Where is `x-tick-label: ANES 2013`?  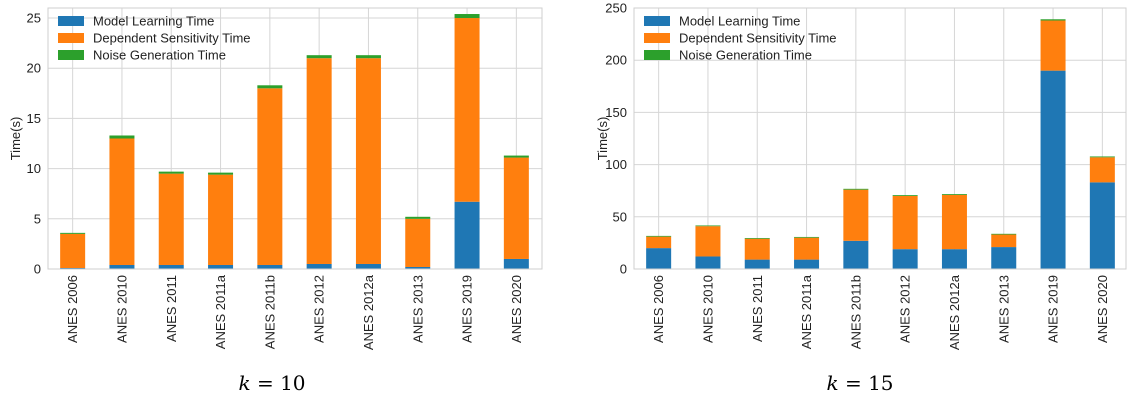
x-tick-label: ANES 2013 is located at coordinates (417, 309).